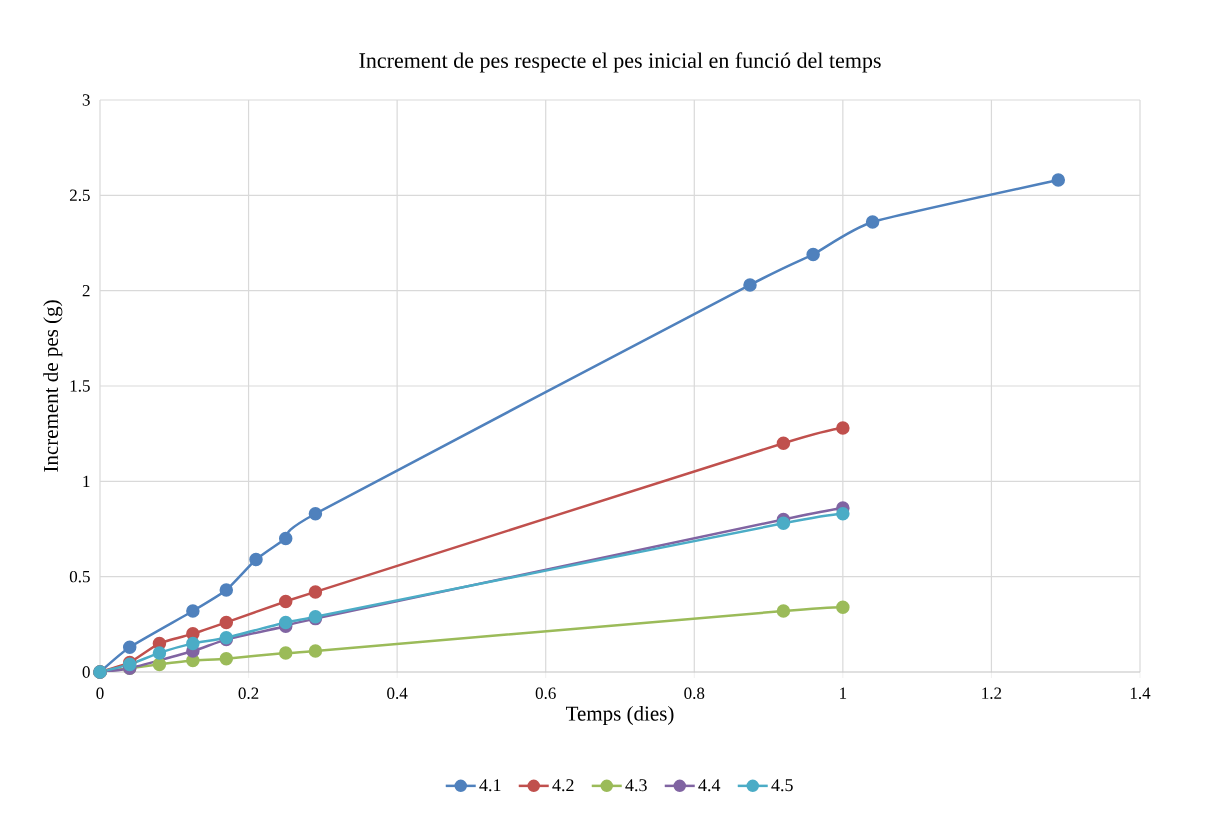 This screenshot has width=1214, height=832. What do you see at coordinates (53, 386) in the screenshot?
I see `y-axis-title: Increment de pes (g)` at bounding box center [53, 386].